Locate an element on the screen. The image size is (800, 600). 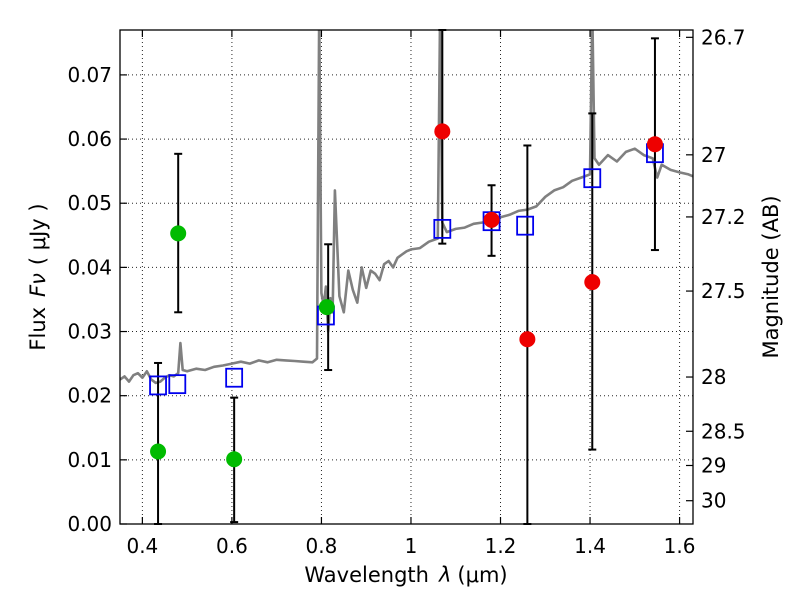
y-tick-label: 0.02 is located at coordinates (89, 396).